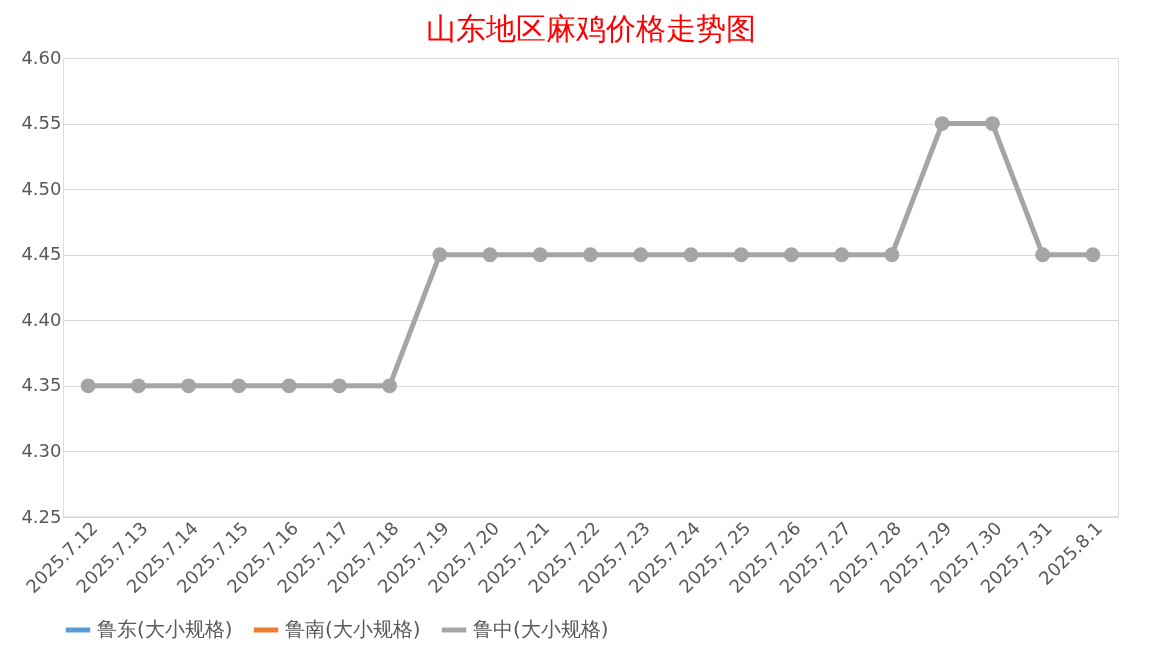  Describe the element at coordinates (41, 450) in the screenshot. I see `y-tick-label: 4.30` at that location.